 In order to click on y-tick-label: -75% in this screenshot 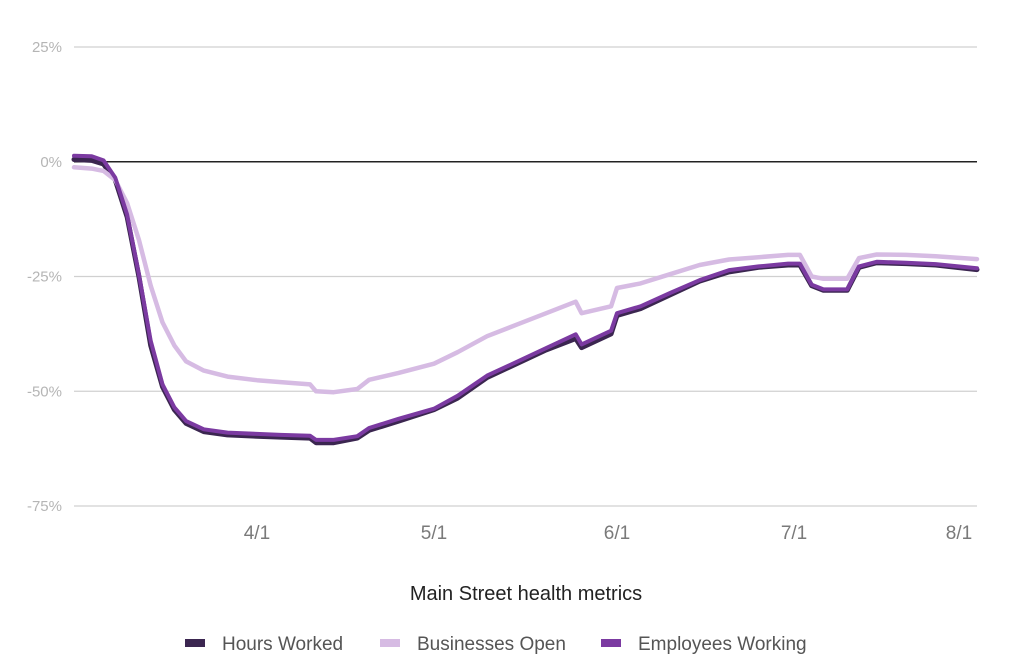, I will do `click(44, 506)`.